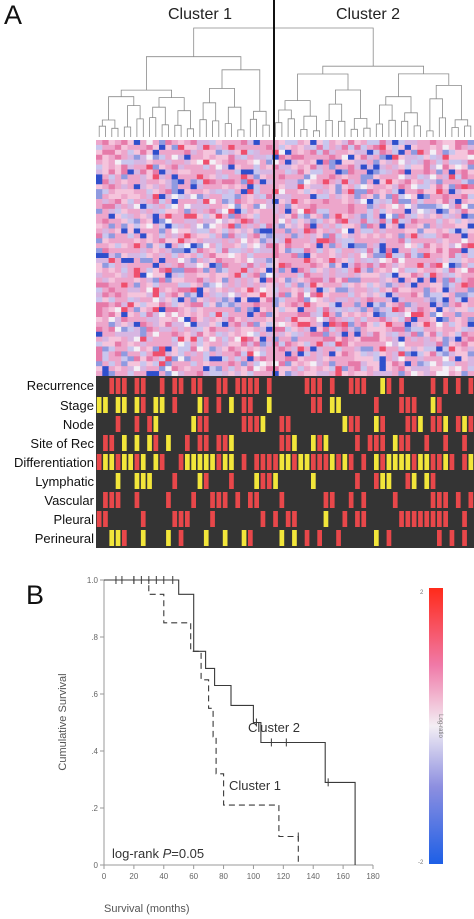 The width and height of the screenshot is (474, 919). Describe the element at coordinates (433, 481) in the screenshot. I see `annotation-cell-lymphatic` at that location.